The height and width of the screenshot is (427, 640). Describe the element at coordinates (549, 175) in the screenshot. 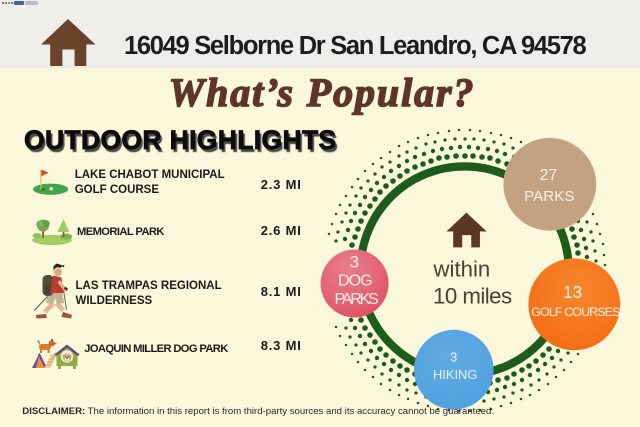

I see `svg-text: 27` at that location.